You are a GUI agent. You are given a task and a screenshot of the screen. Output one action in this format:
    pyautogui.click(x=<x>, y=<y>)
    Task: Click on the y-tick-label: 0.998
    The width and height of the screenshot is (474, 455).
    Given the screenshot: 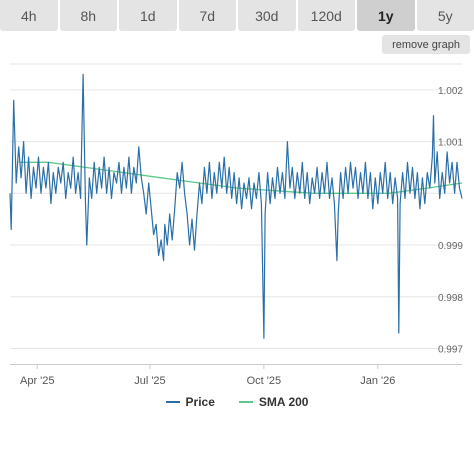 What is the action you would take?
    pyautogui.click(x=450, y=298)
    